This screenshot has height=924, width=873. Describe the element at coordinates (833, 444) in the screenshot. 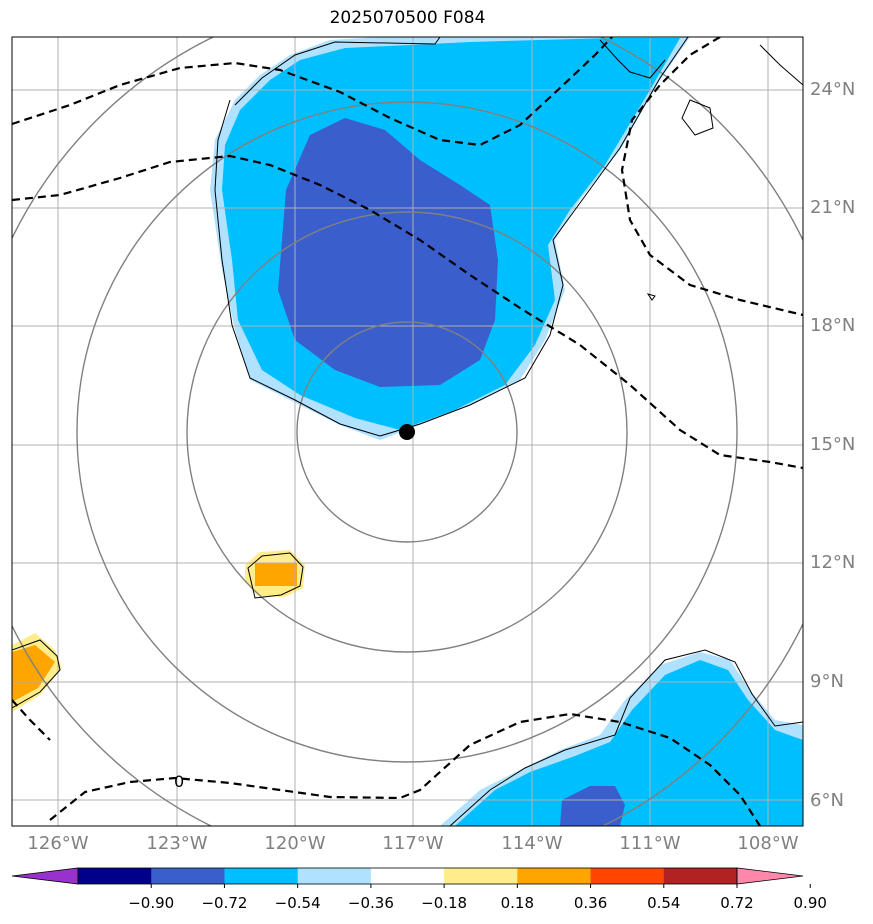

I see `lat-label: 15°N` at that location.